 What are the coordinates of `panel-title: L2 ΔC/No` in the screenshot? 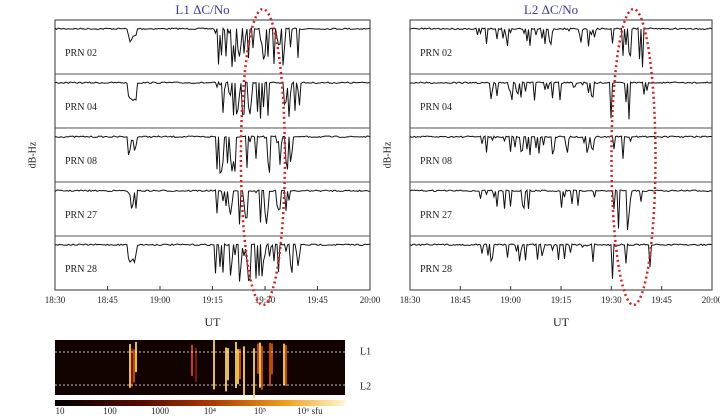 It's located at (551, 9).